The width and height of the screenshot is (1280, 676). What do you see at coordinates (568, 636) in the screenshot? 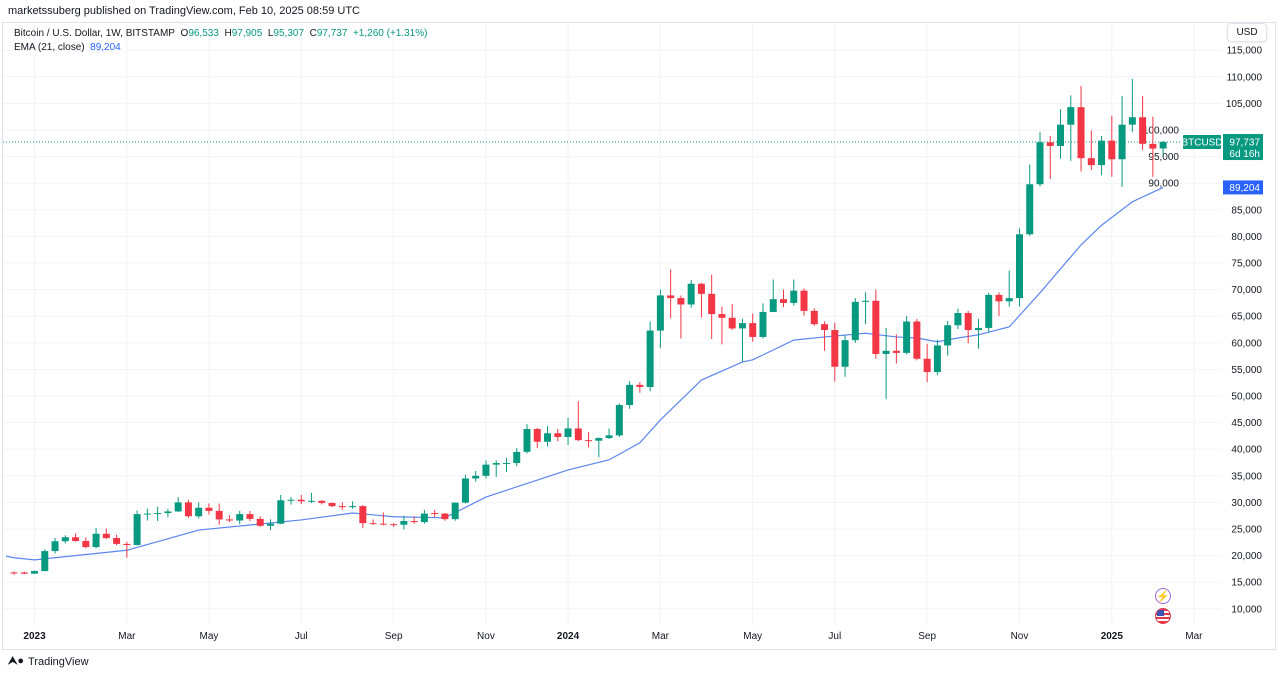
I see `x-tick-label: 2024` at bounding box center [568, 636].